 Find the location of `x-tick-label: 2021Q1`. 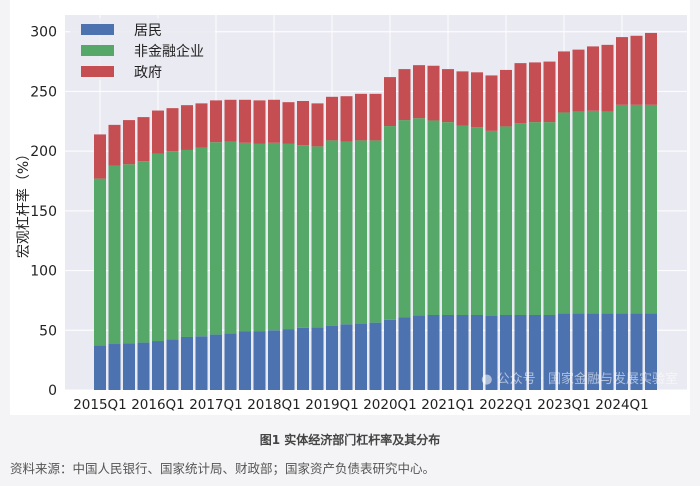

x-tick-label: 2021Q1 is located at coordinates (448, 405).